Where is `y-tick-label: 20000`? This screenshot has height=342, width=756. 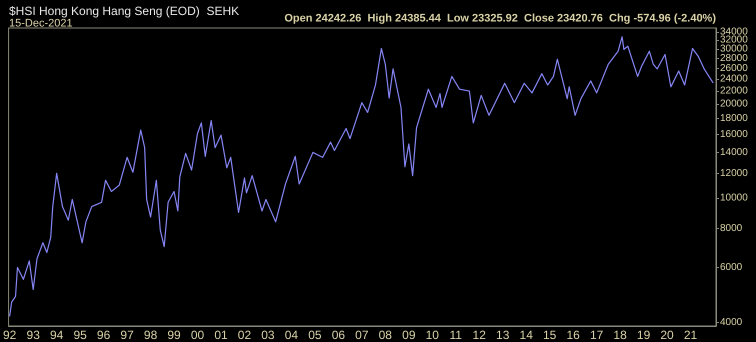 y-tick-label: 20000 is located at coordinates (734, 104).